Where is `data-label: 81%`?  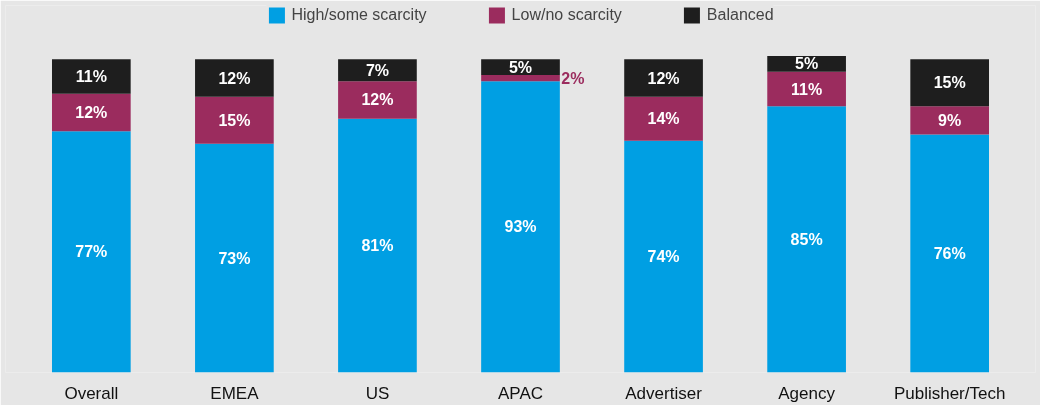
data-label: 81% is located at coordinates (377, 246).